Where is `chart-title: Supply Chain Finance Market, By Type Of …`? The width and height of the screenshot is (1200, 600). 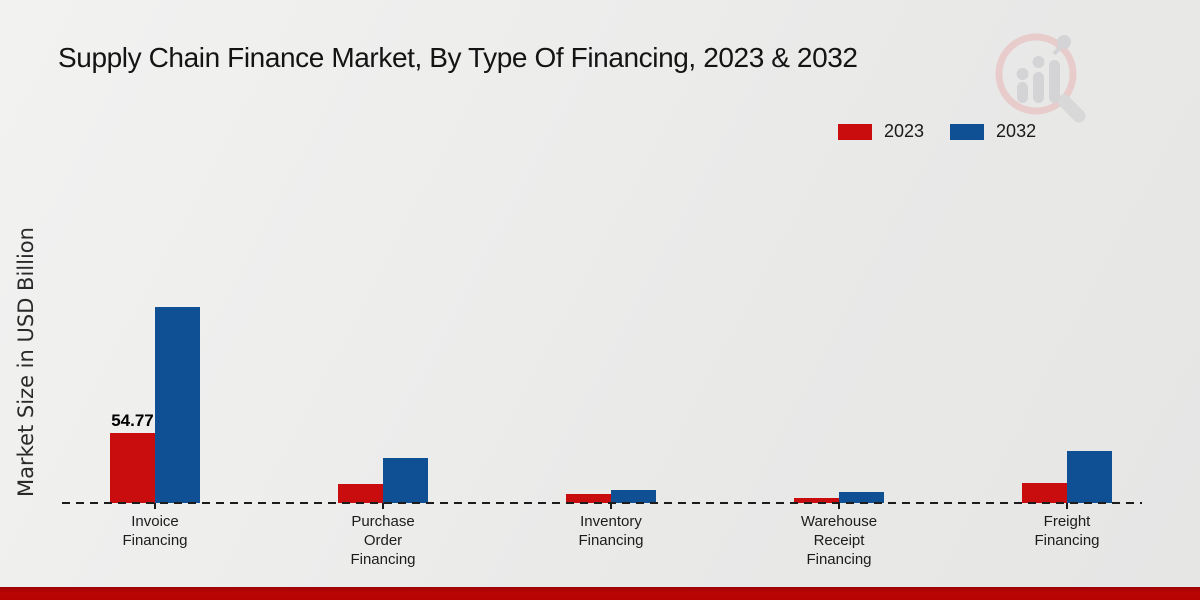
chart-title: Supply Chain Finance Market, By Type Of … is located at coordinates (458, 57).